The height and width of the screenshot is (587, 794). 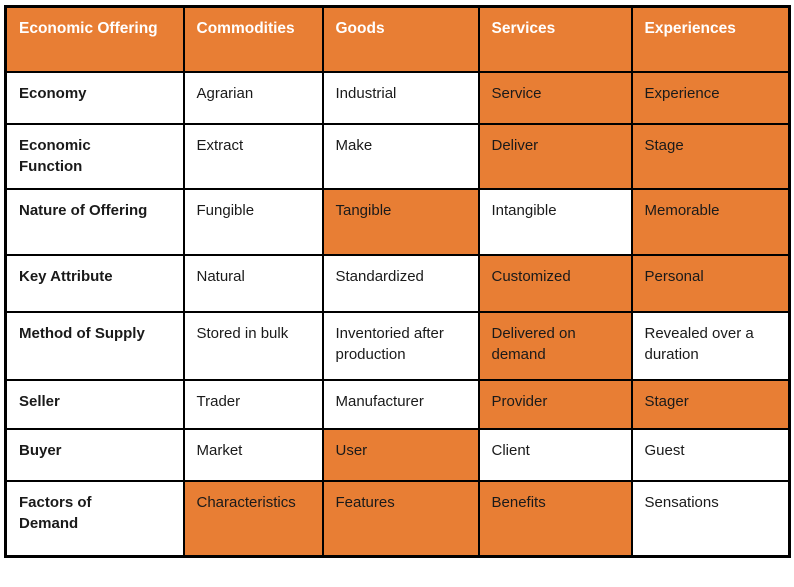 I want to click on table-cell: Revealed over a duration, so click(x=710, y=345).